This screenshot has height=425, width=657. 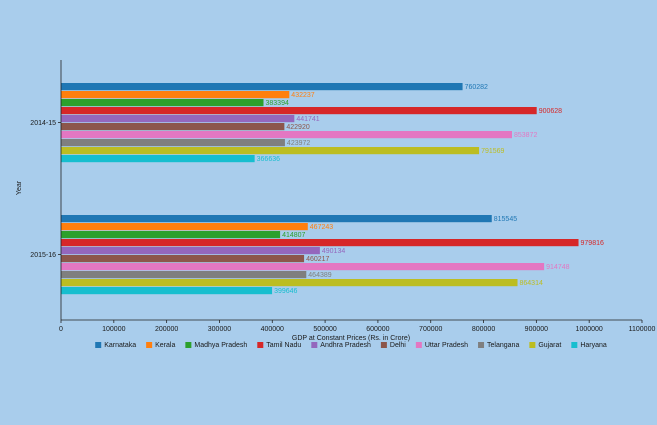 What do you see at coordinates (166, 329) in the screenshot?
I see `x-tick-label: 200000` at bounding box center [166, 329].